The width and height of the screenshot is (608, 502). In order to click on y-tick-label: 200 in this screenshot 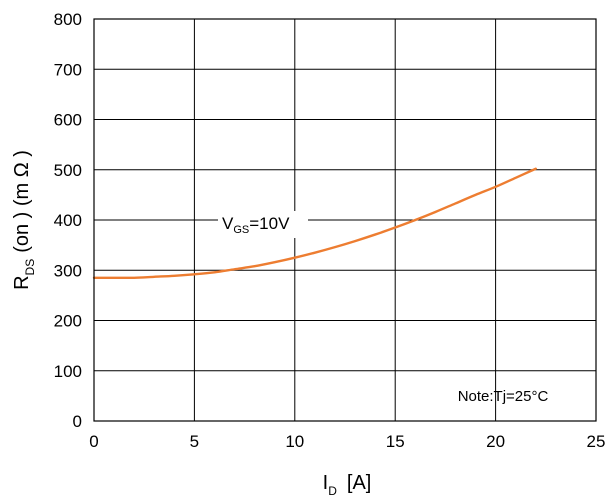, I will do `click(68, 321)`.